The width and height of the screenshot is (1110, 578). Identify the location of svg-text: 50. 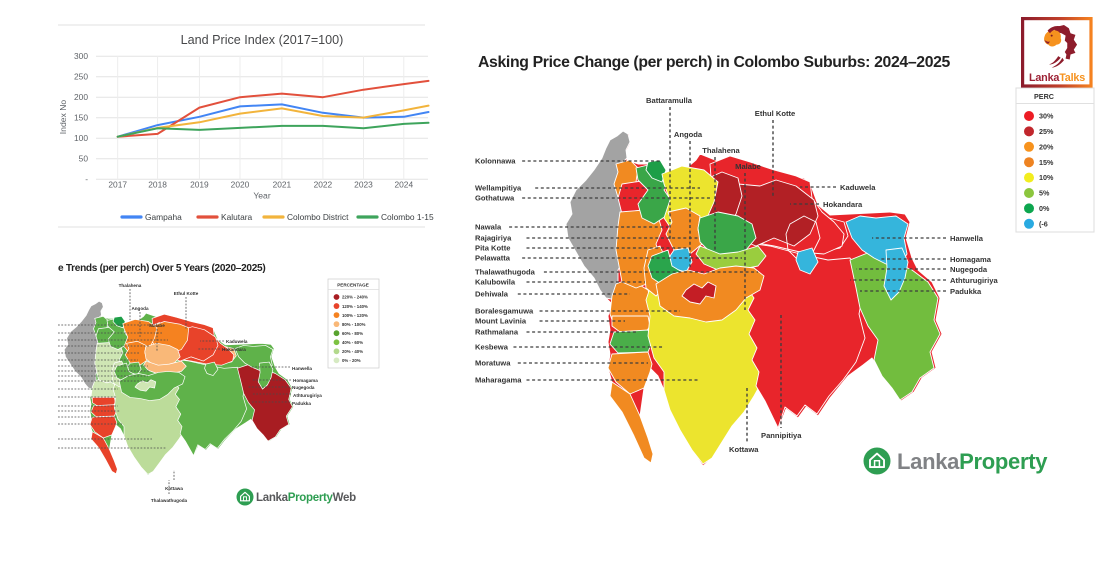
(84, 158).